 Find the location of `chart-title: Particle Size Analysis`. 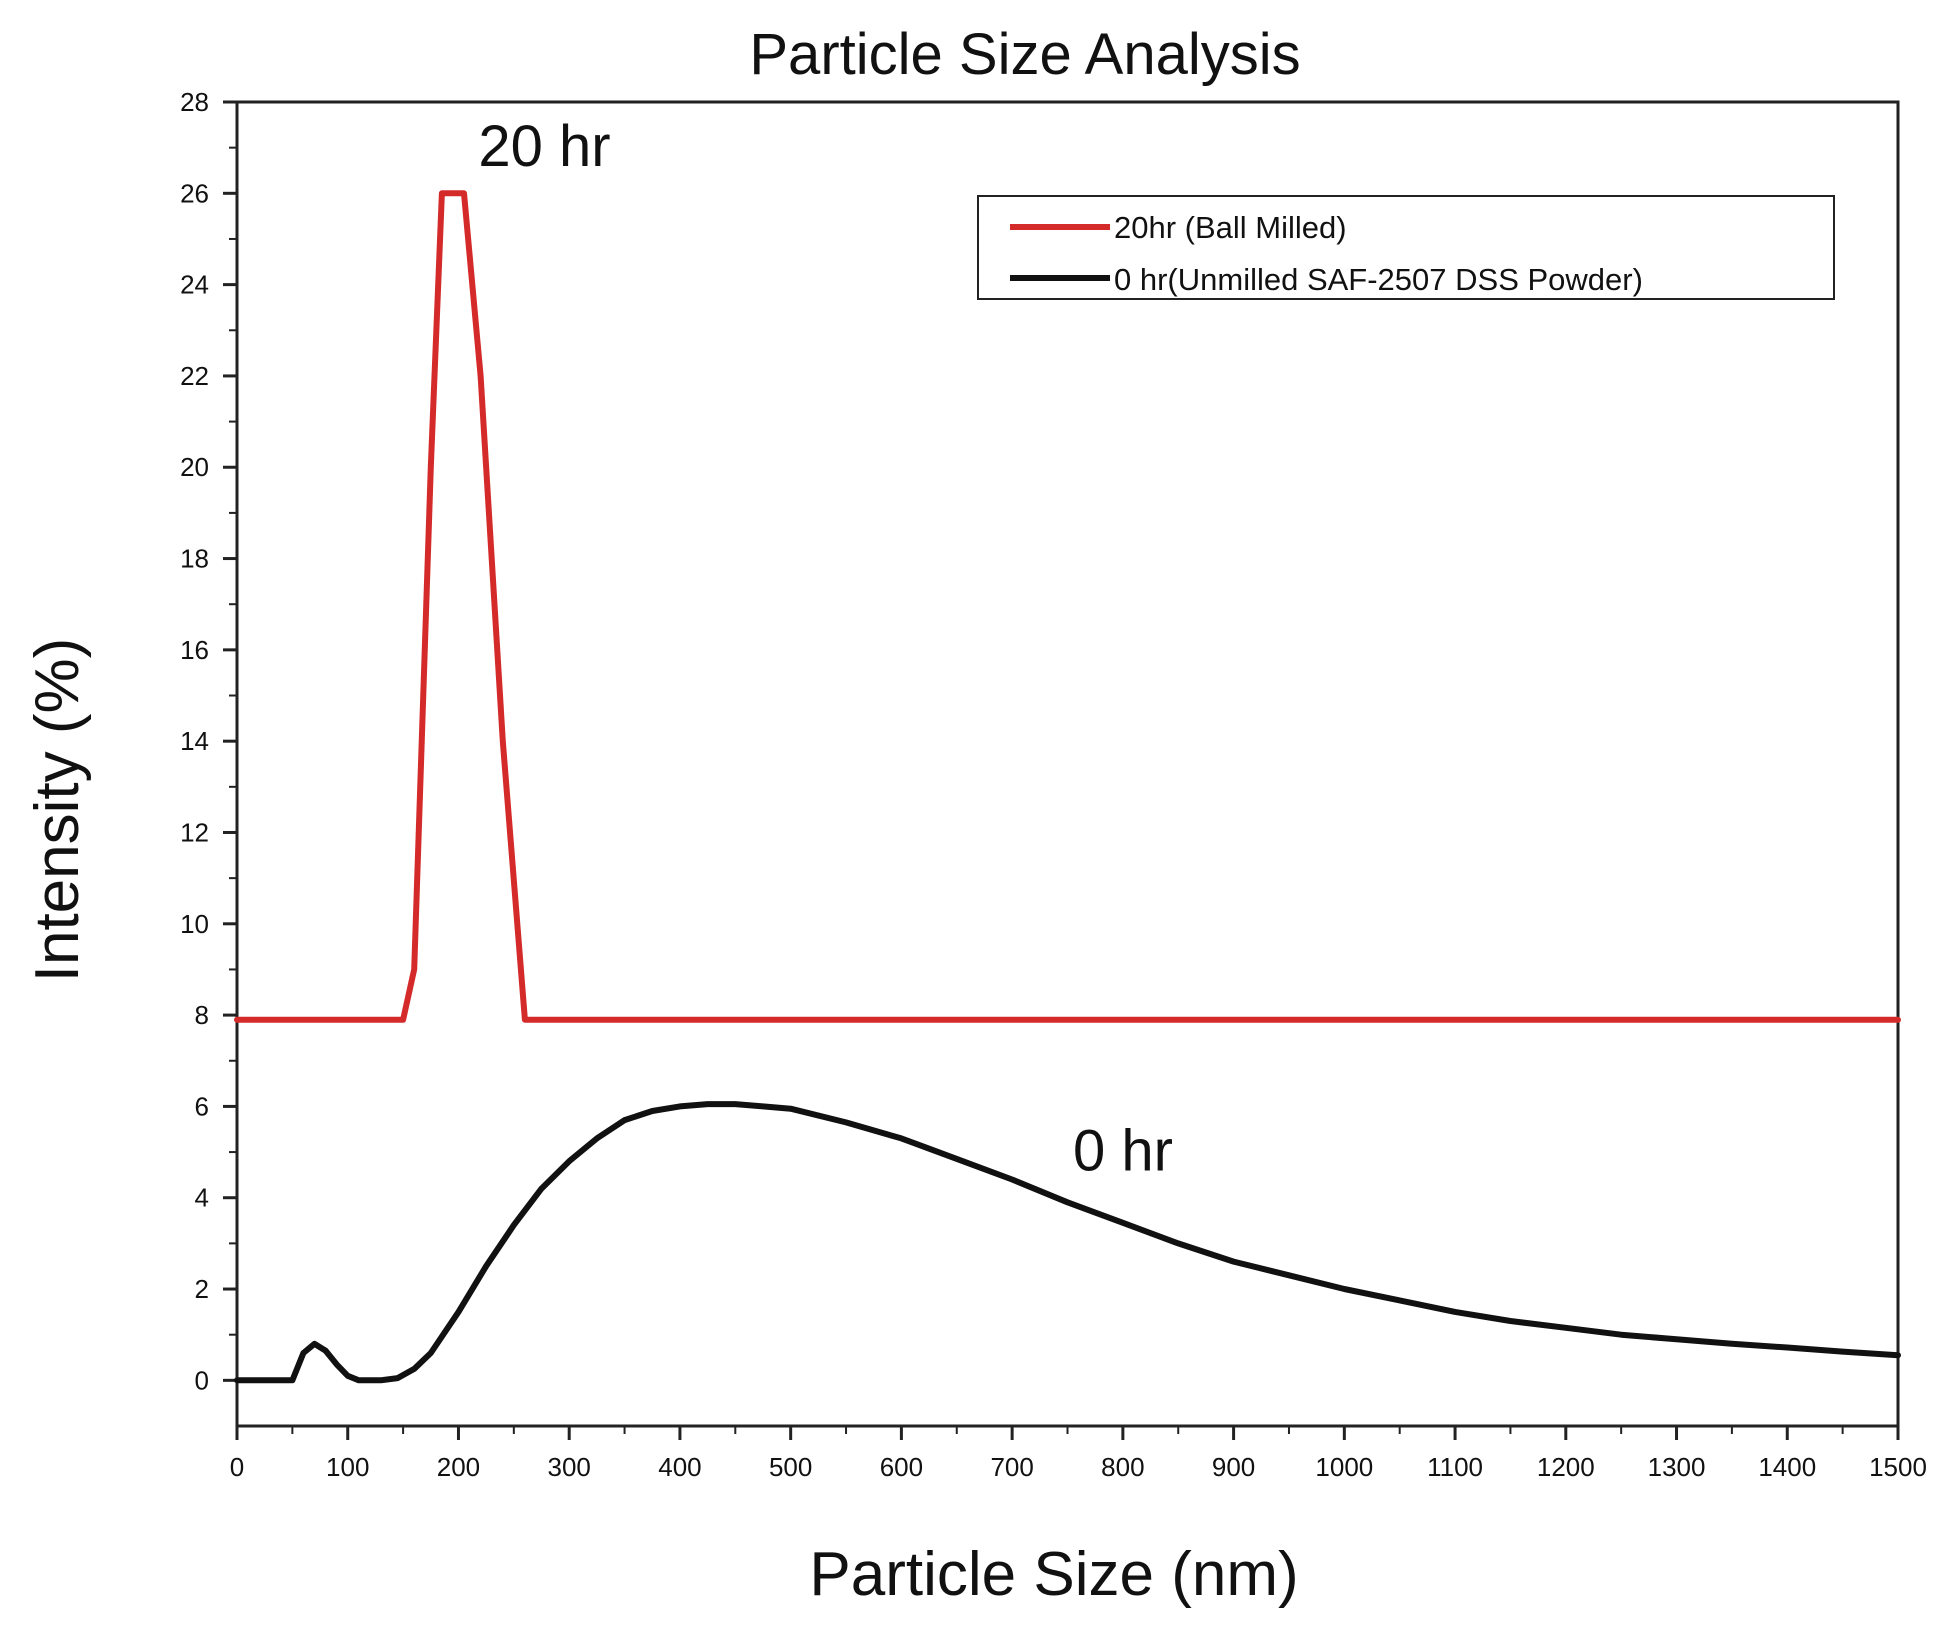

chart-title: Particle Size Analysis is located at coordinates (1024, 54).